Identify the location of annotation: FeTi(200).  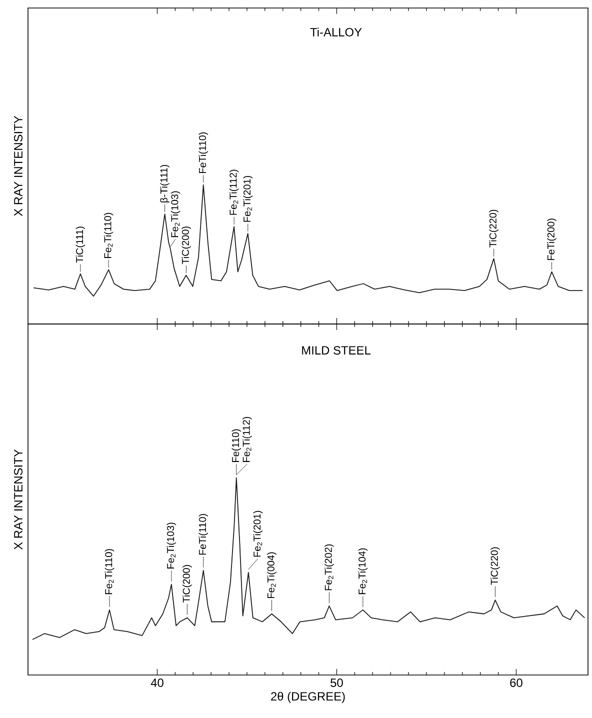
(551, 239).